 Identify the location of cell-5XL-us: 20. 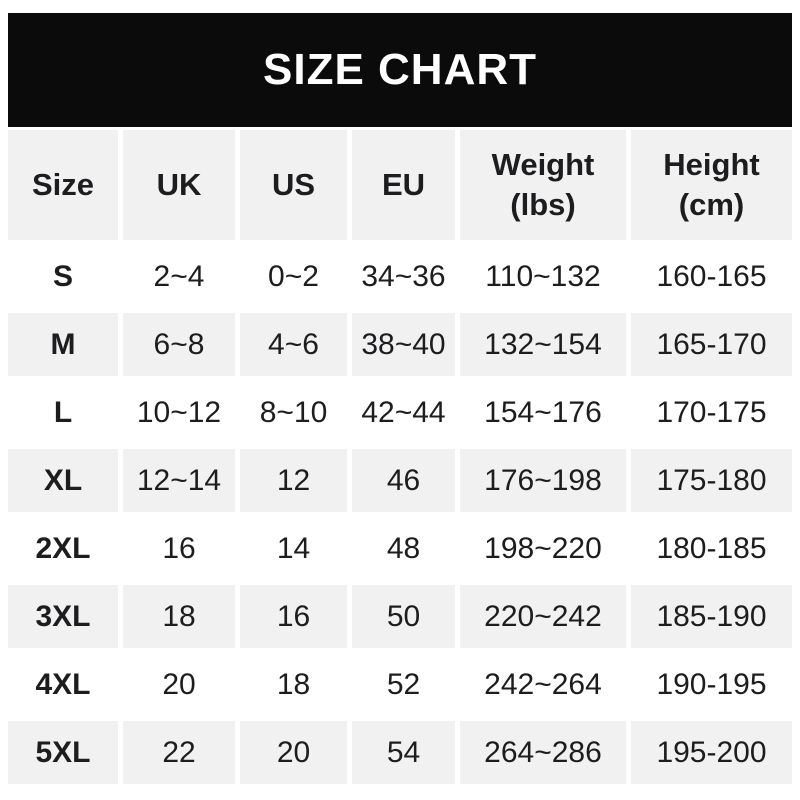
(293, 752).